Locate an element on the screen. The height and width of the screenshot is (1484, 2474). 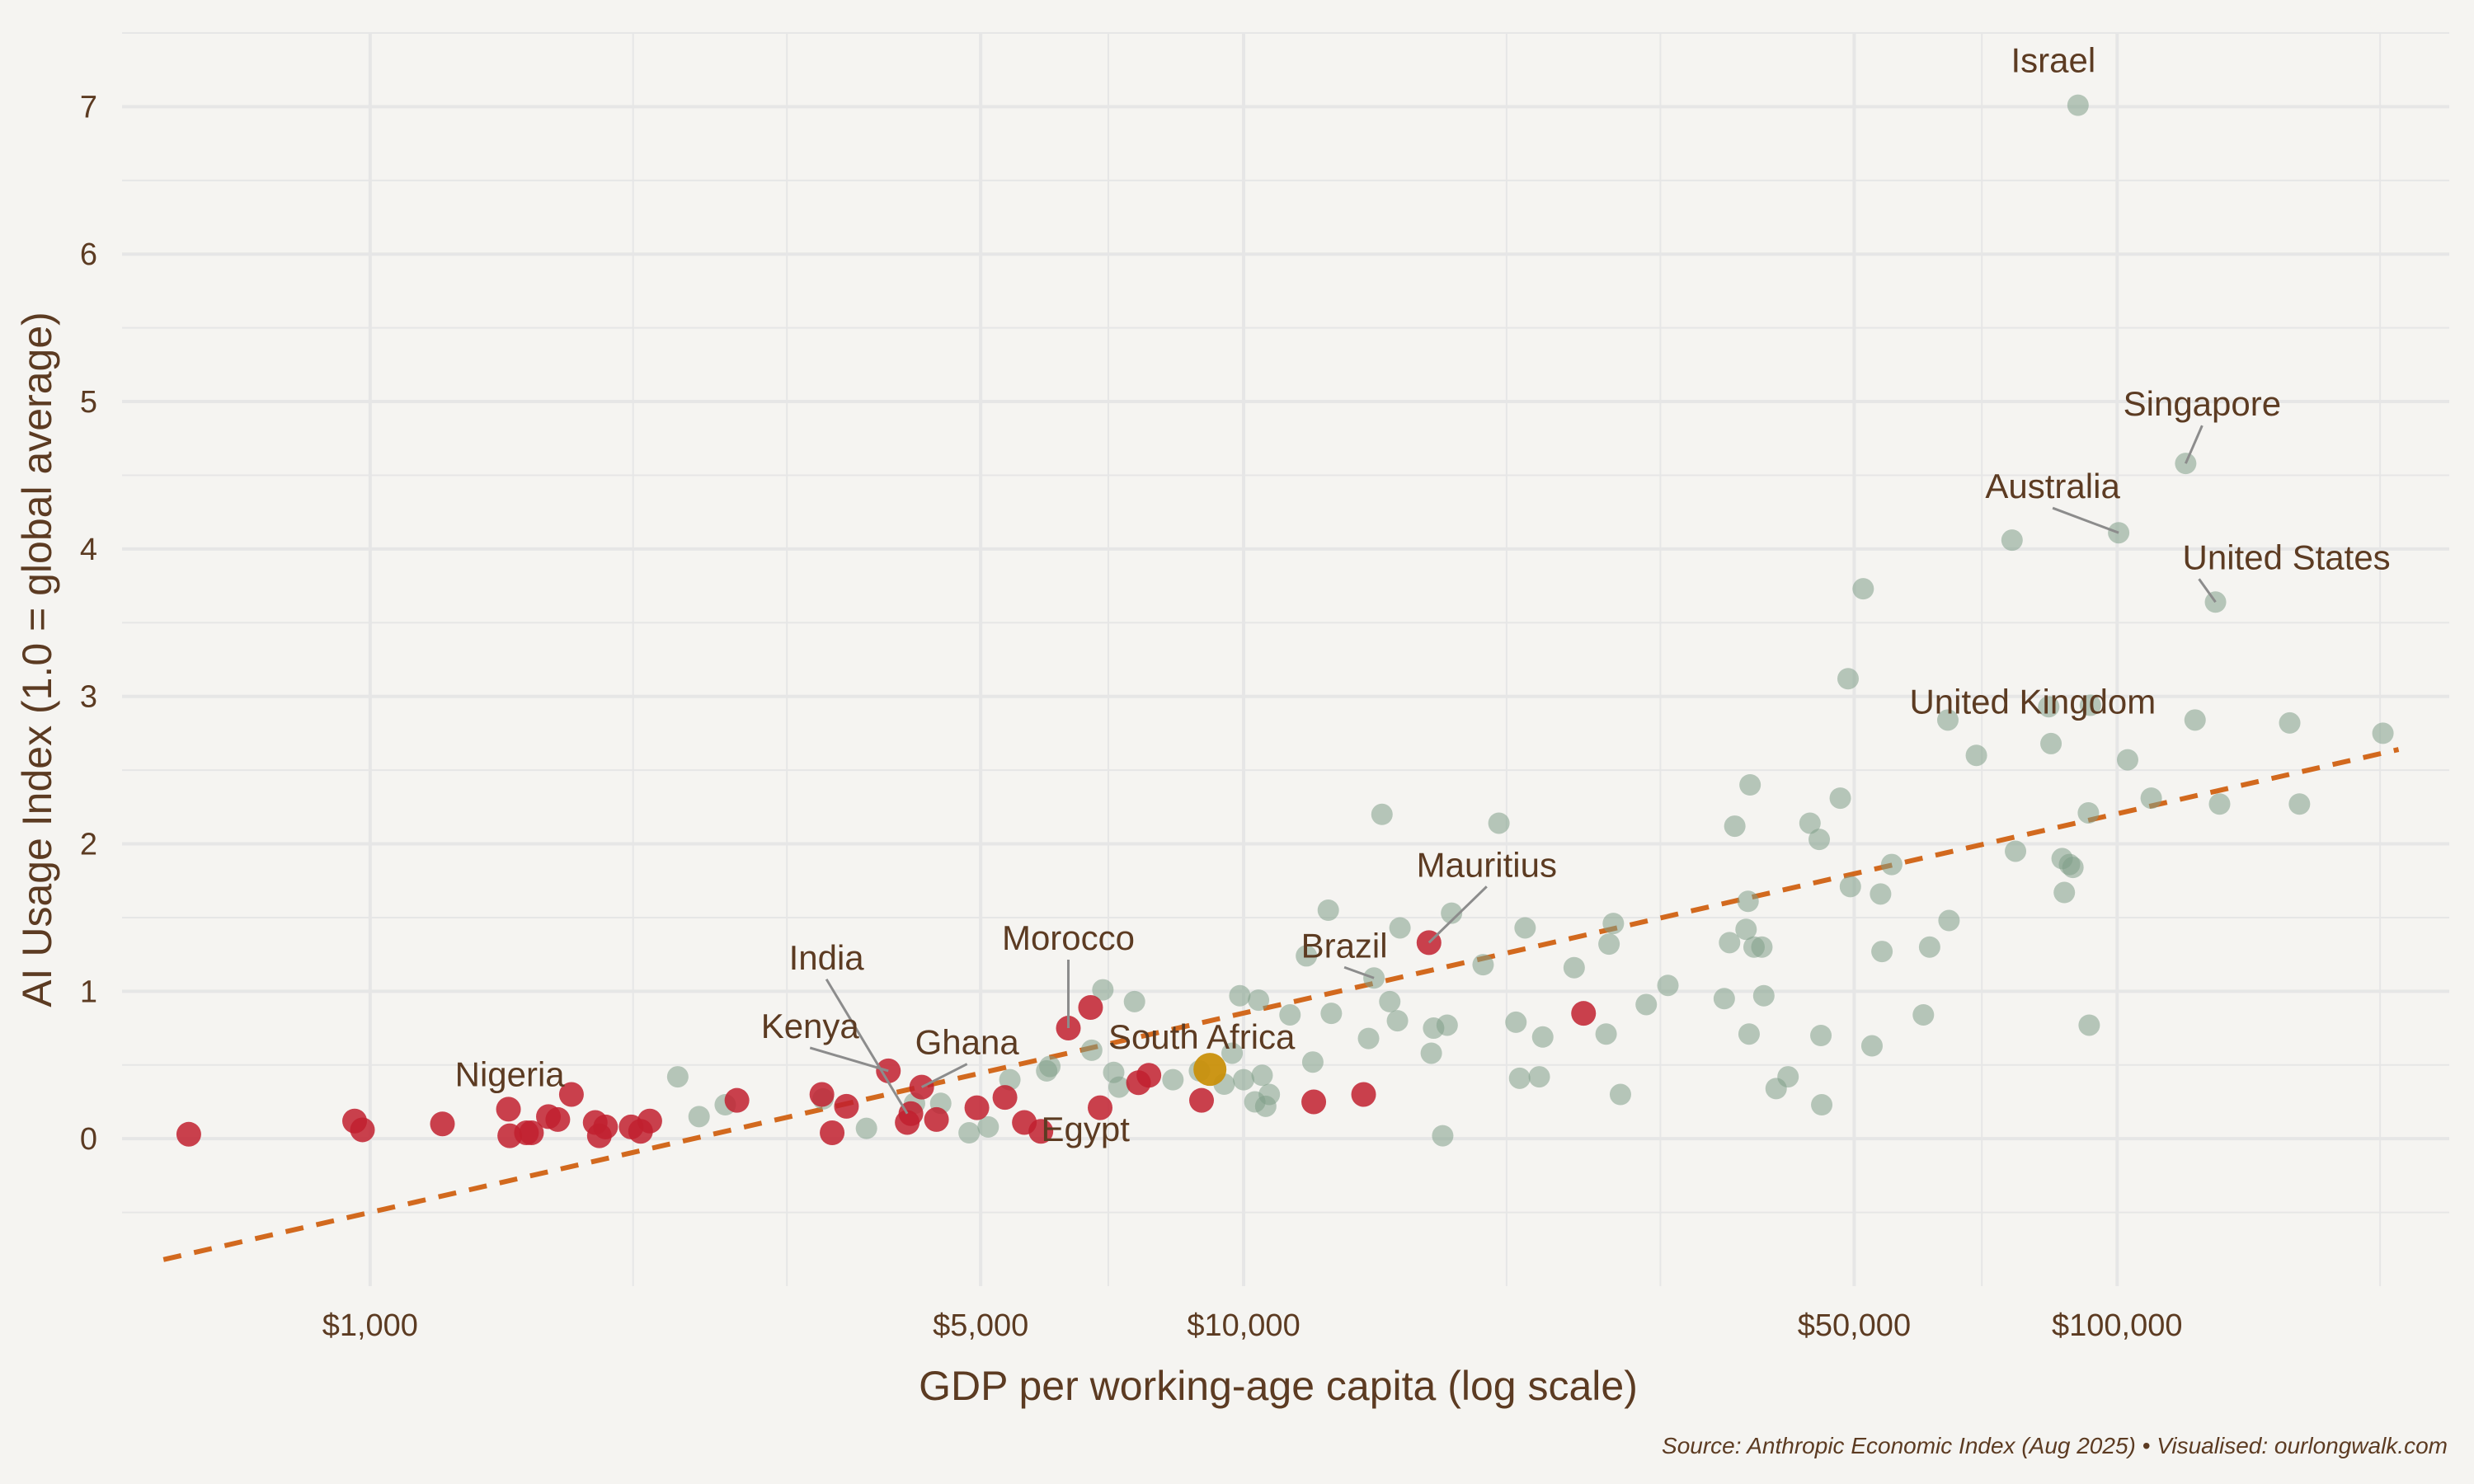
annotation-india: India is located at coordinates (827, 957).